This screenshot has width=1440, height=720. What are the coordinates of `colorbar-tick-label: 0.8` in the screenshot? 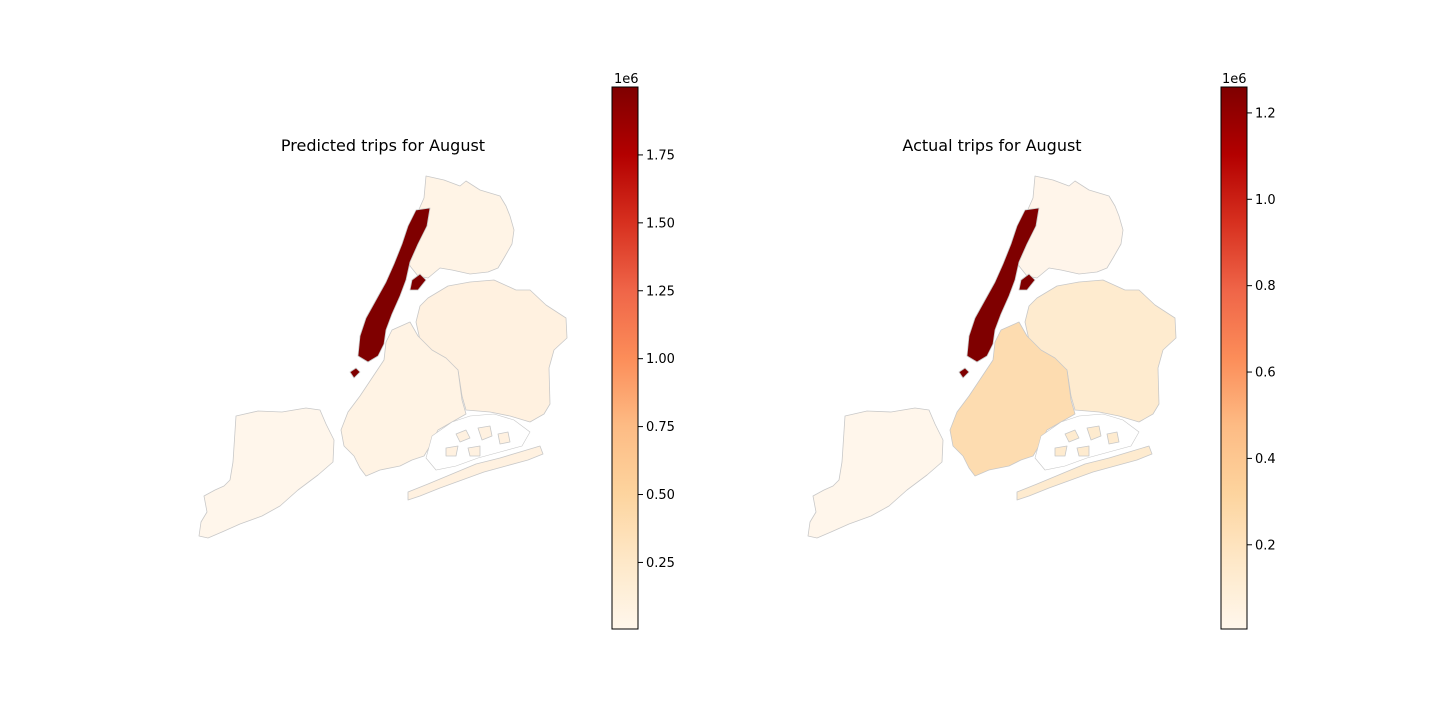 It's located at (1265, 286).